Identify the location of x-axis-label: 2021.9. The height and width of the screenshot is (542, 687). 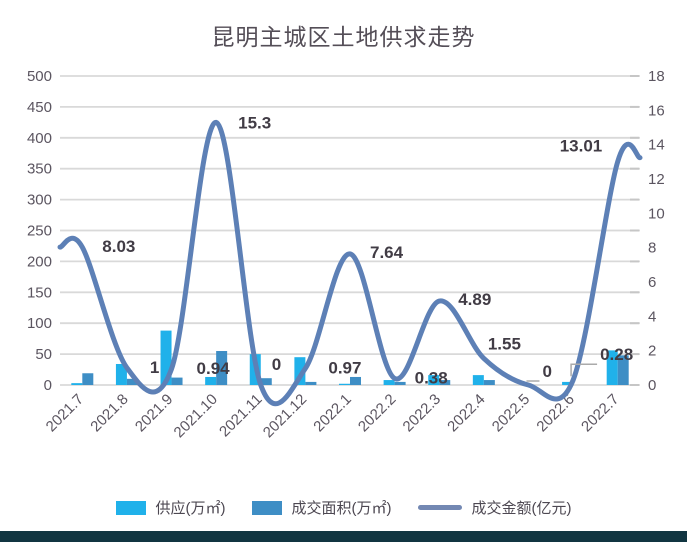
(154, 413).